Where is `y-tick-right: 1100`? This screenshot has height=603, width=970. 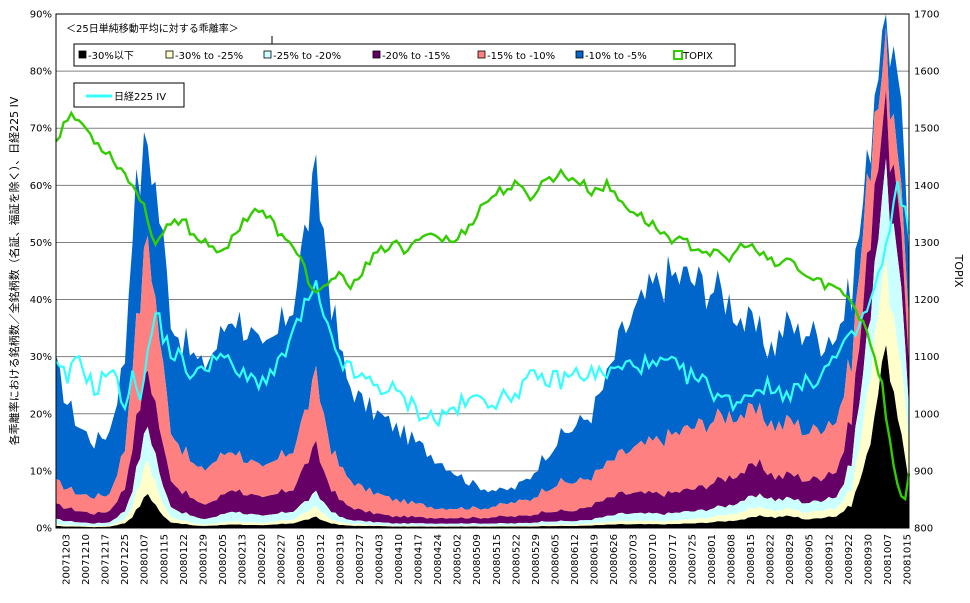 y-tick-right: 1100 is located at coordinates (926, 357).